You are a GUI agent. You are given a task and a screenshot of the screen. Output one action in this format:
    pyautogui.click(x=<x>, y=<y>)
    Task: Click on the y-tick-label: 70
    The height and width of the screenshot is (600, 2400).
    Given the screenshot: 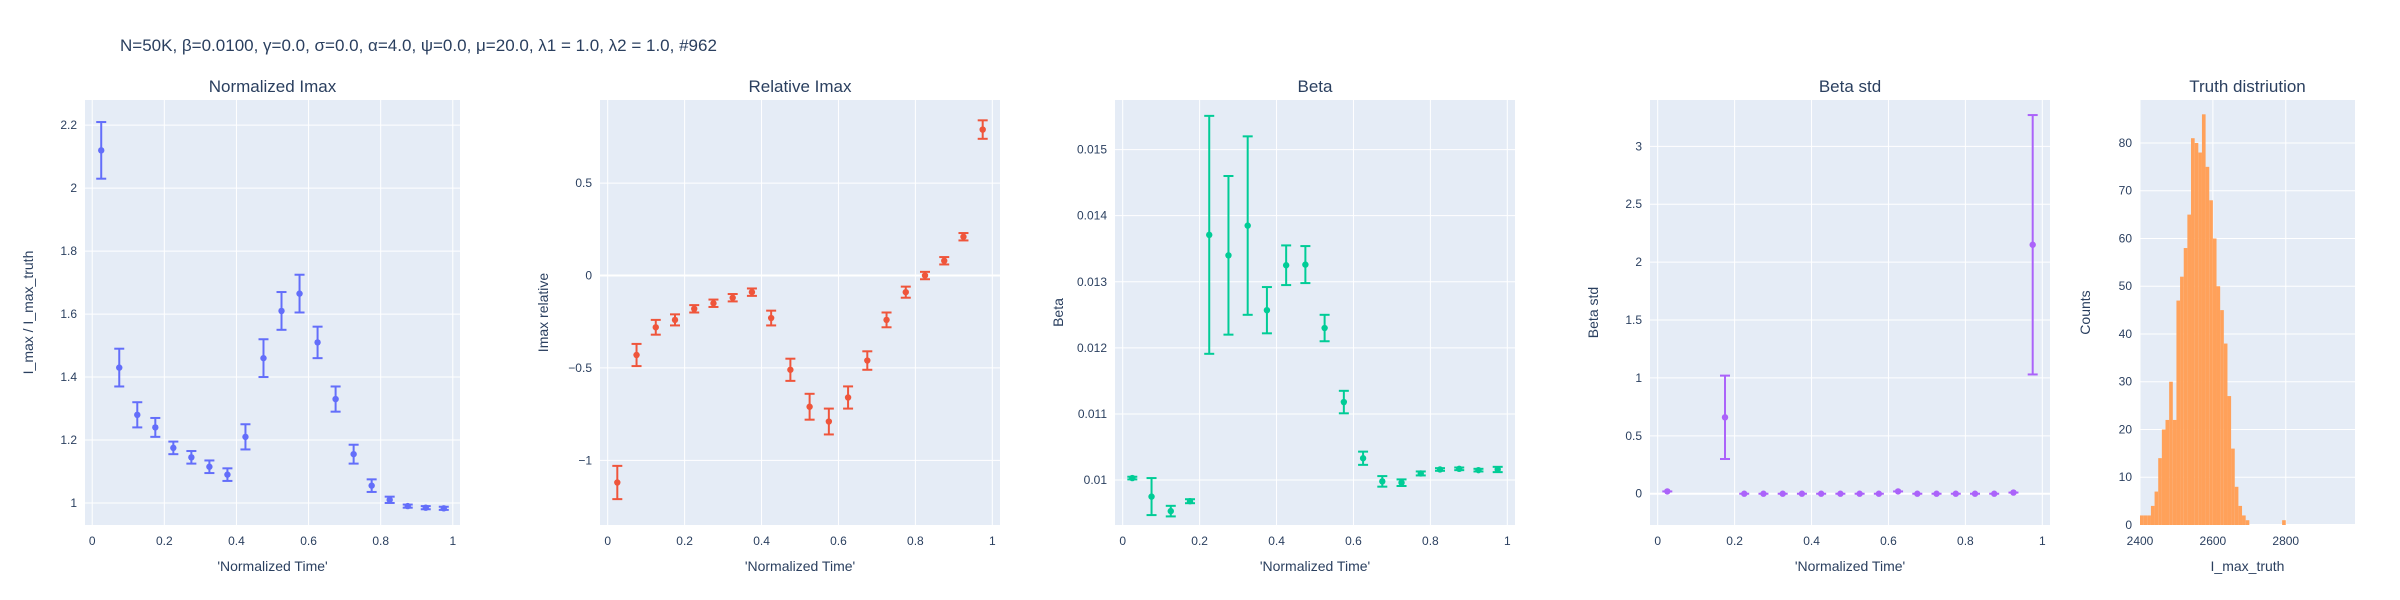 What is the action you would take?
    pyautogui.click(x=2126, y=191)
    